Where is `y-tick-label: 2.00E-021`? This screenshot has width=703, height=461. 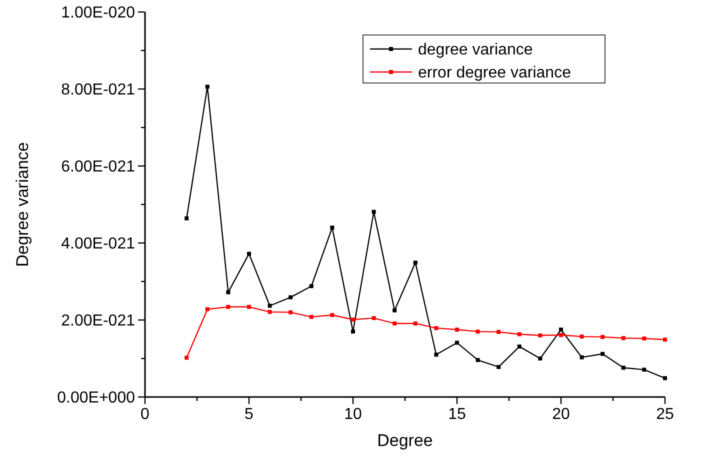 y-tick-label: 2.00E-021 is located at coordinates (98, 321).